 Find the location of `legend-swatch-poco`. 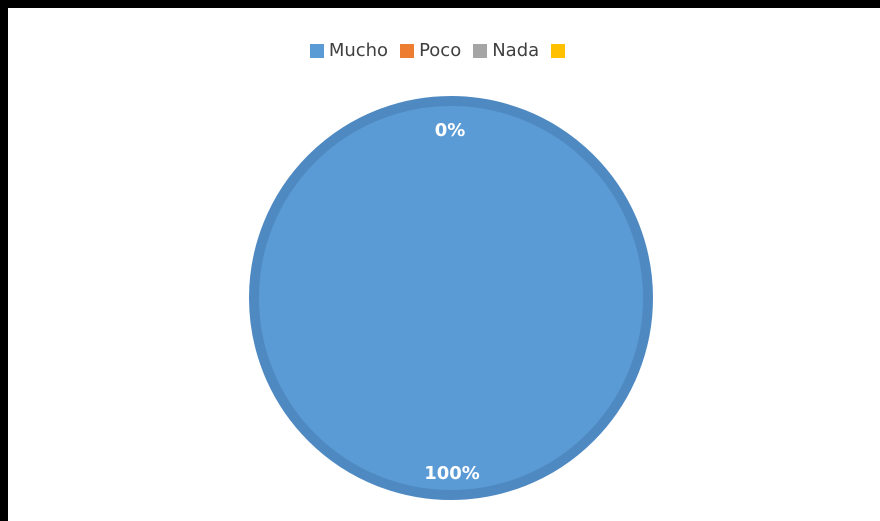

legend-swatch-poco is located at coordinates (407, 51).